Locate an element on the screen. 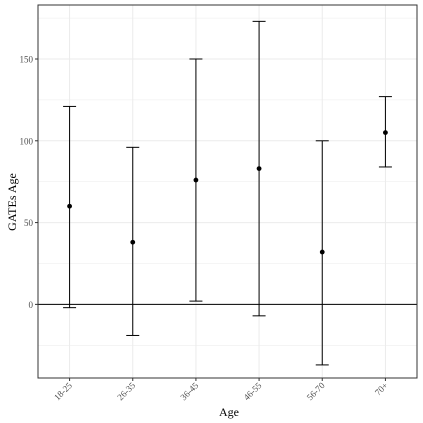  y-tick-label: 100 is located at coordinates (27, 141).